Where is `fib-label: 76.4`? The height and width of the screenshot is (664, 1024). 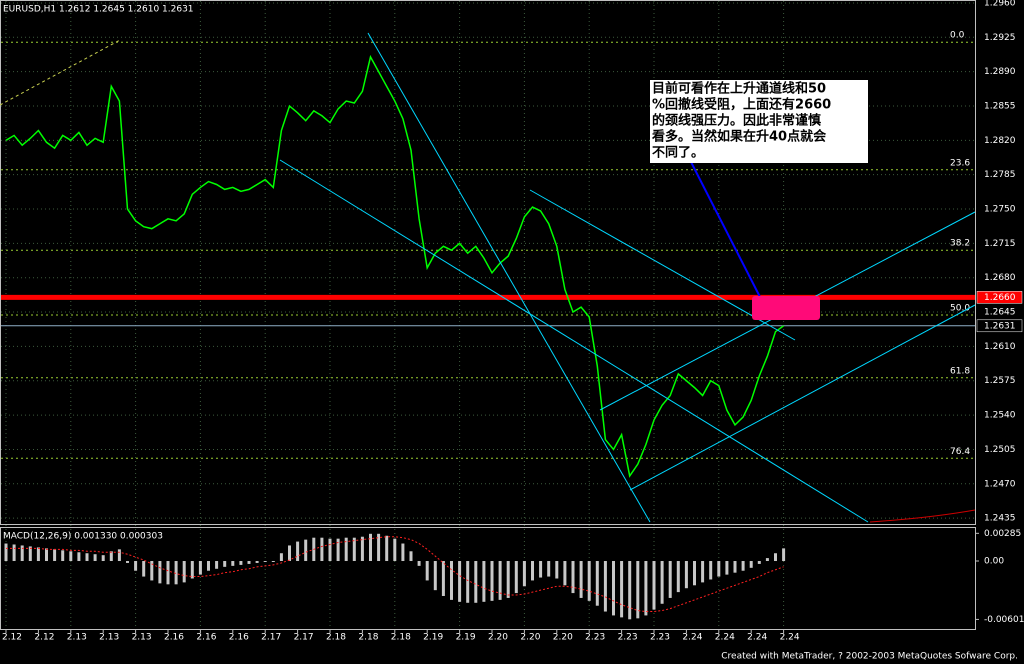
fib-label: 76.4 is located at coordinates (960, 452).